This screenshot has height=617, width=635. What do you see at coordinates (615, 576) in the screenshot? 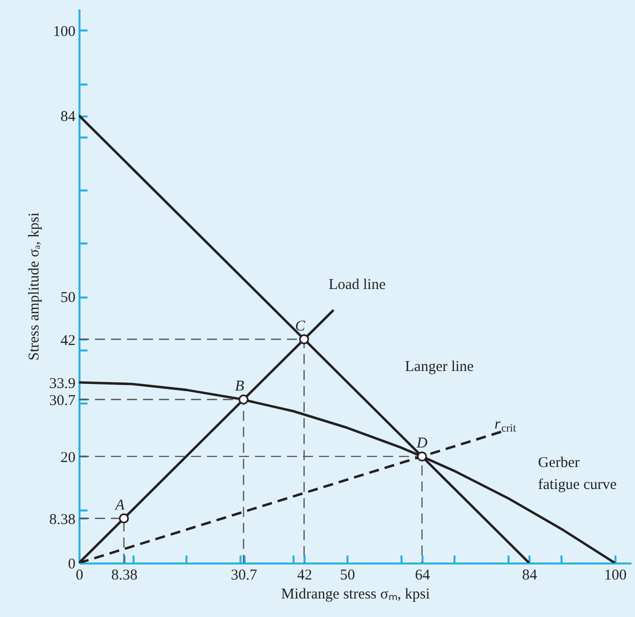
I see `x-tick-label: 100` at bounding box center [615, 576].